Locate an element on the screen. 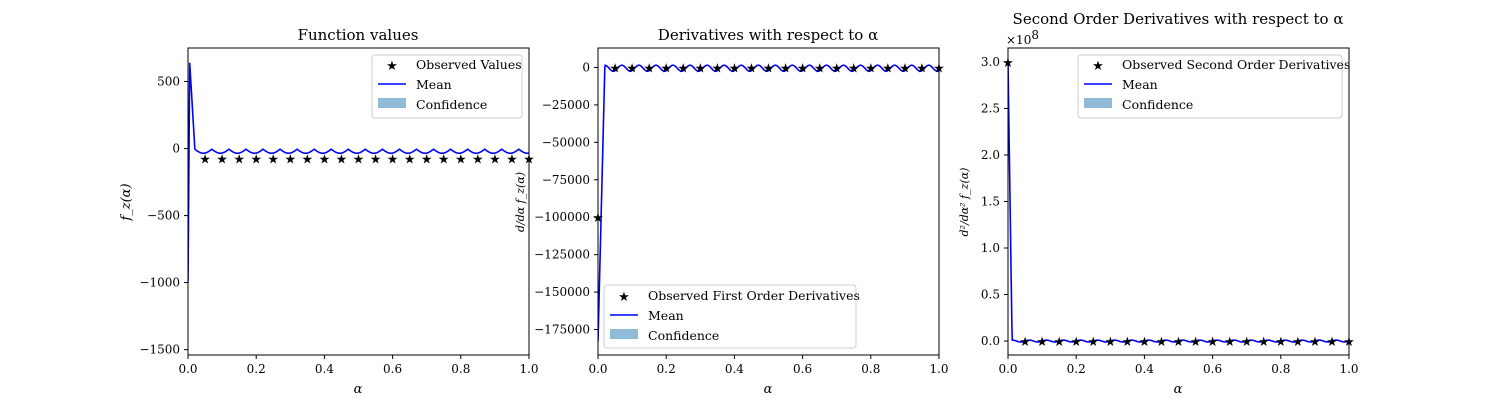 The image size is (1500, 400). x-axis-label: α is located at coordinates (358, 389).